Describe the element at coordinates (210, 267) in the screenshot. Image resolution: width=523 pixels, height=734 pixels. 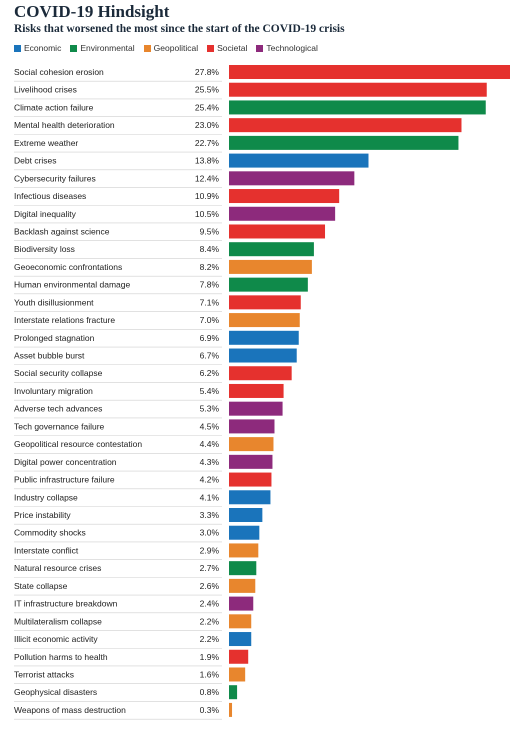
I see `value-label: 8.2%` at that location.